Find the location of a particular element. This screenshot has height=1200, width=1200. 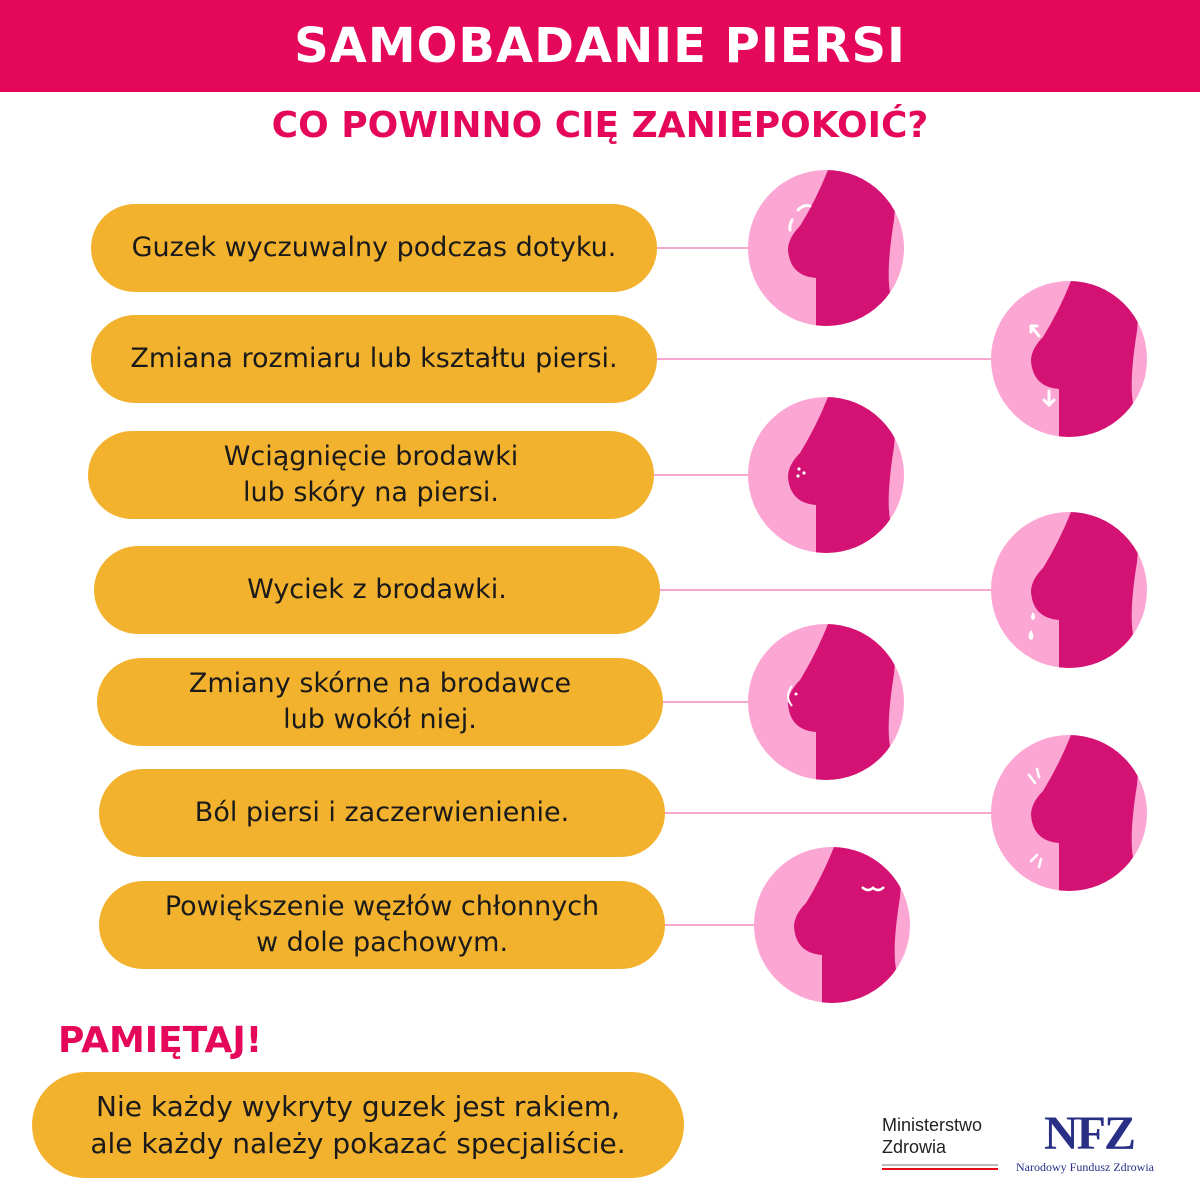

breast-size-change-icon is located at coordinates (1069, 359).